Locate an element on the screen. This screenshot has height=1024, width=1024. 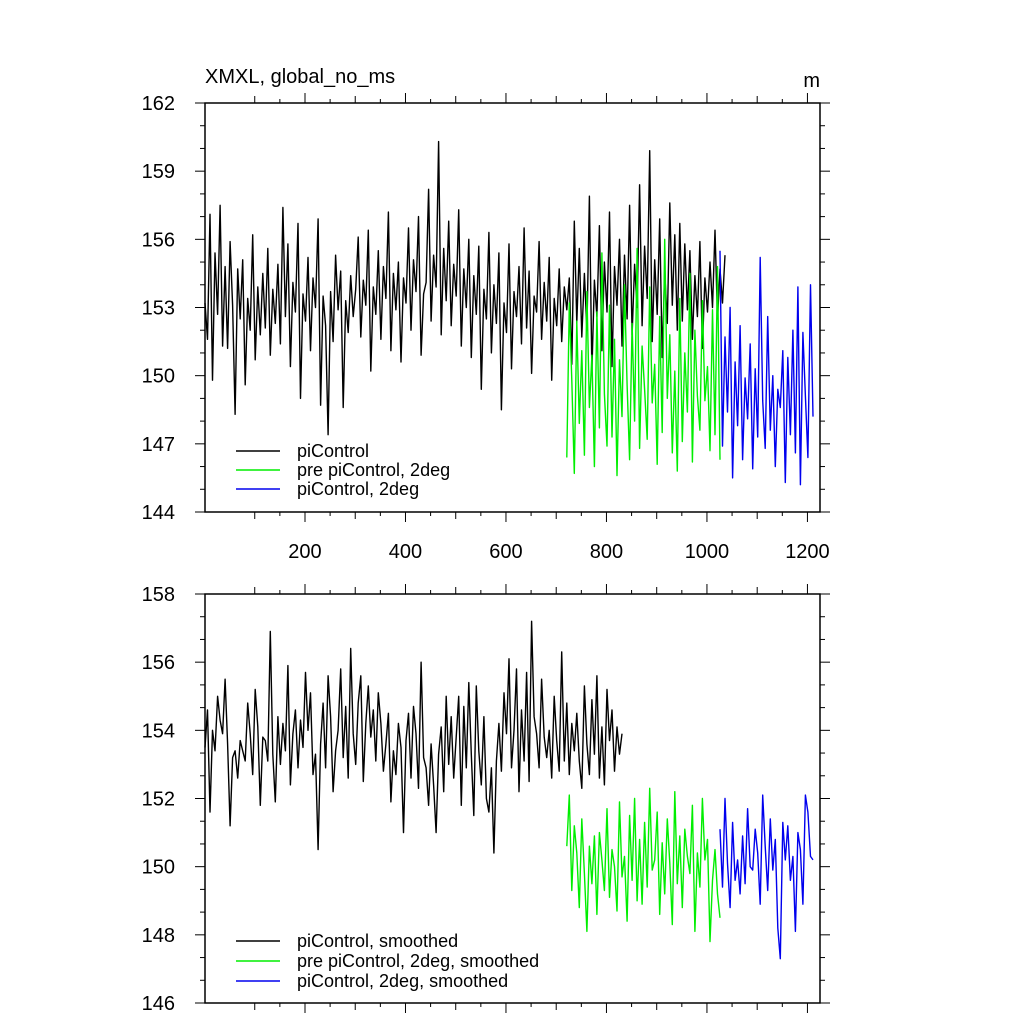
legend-label: piControl, 2deg, smoothed is located at coordinates (402, 981).